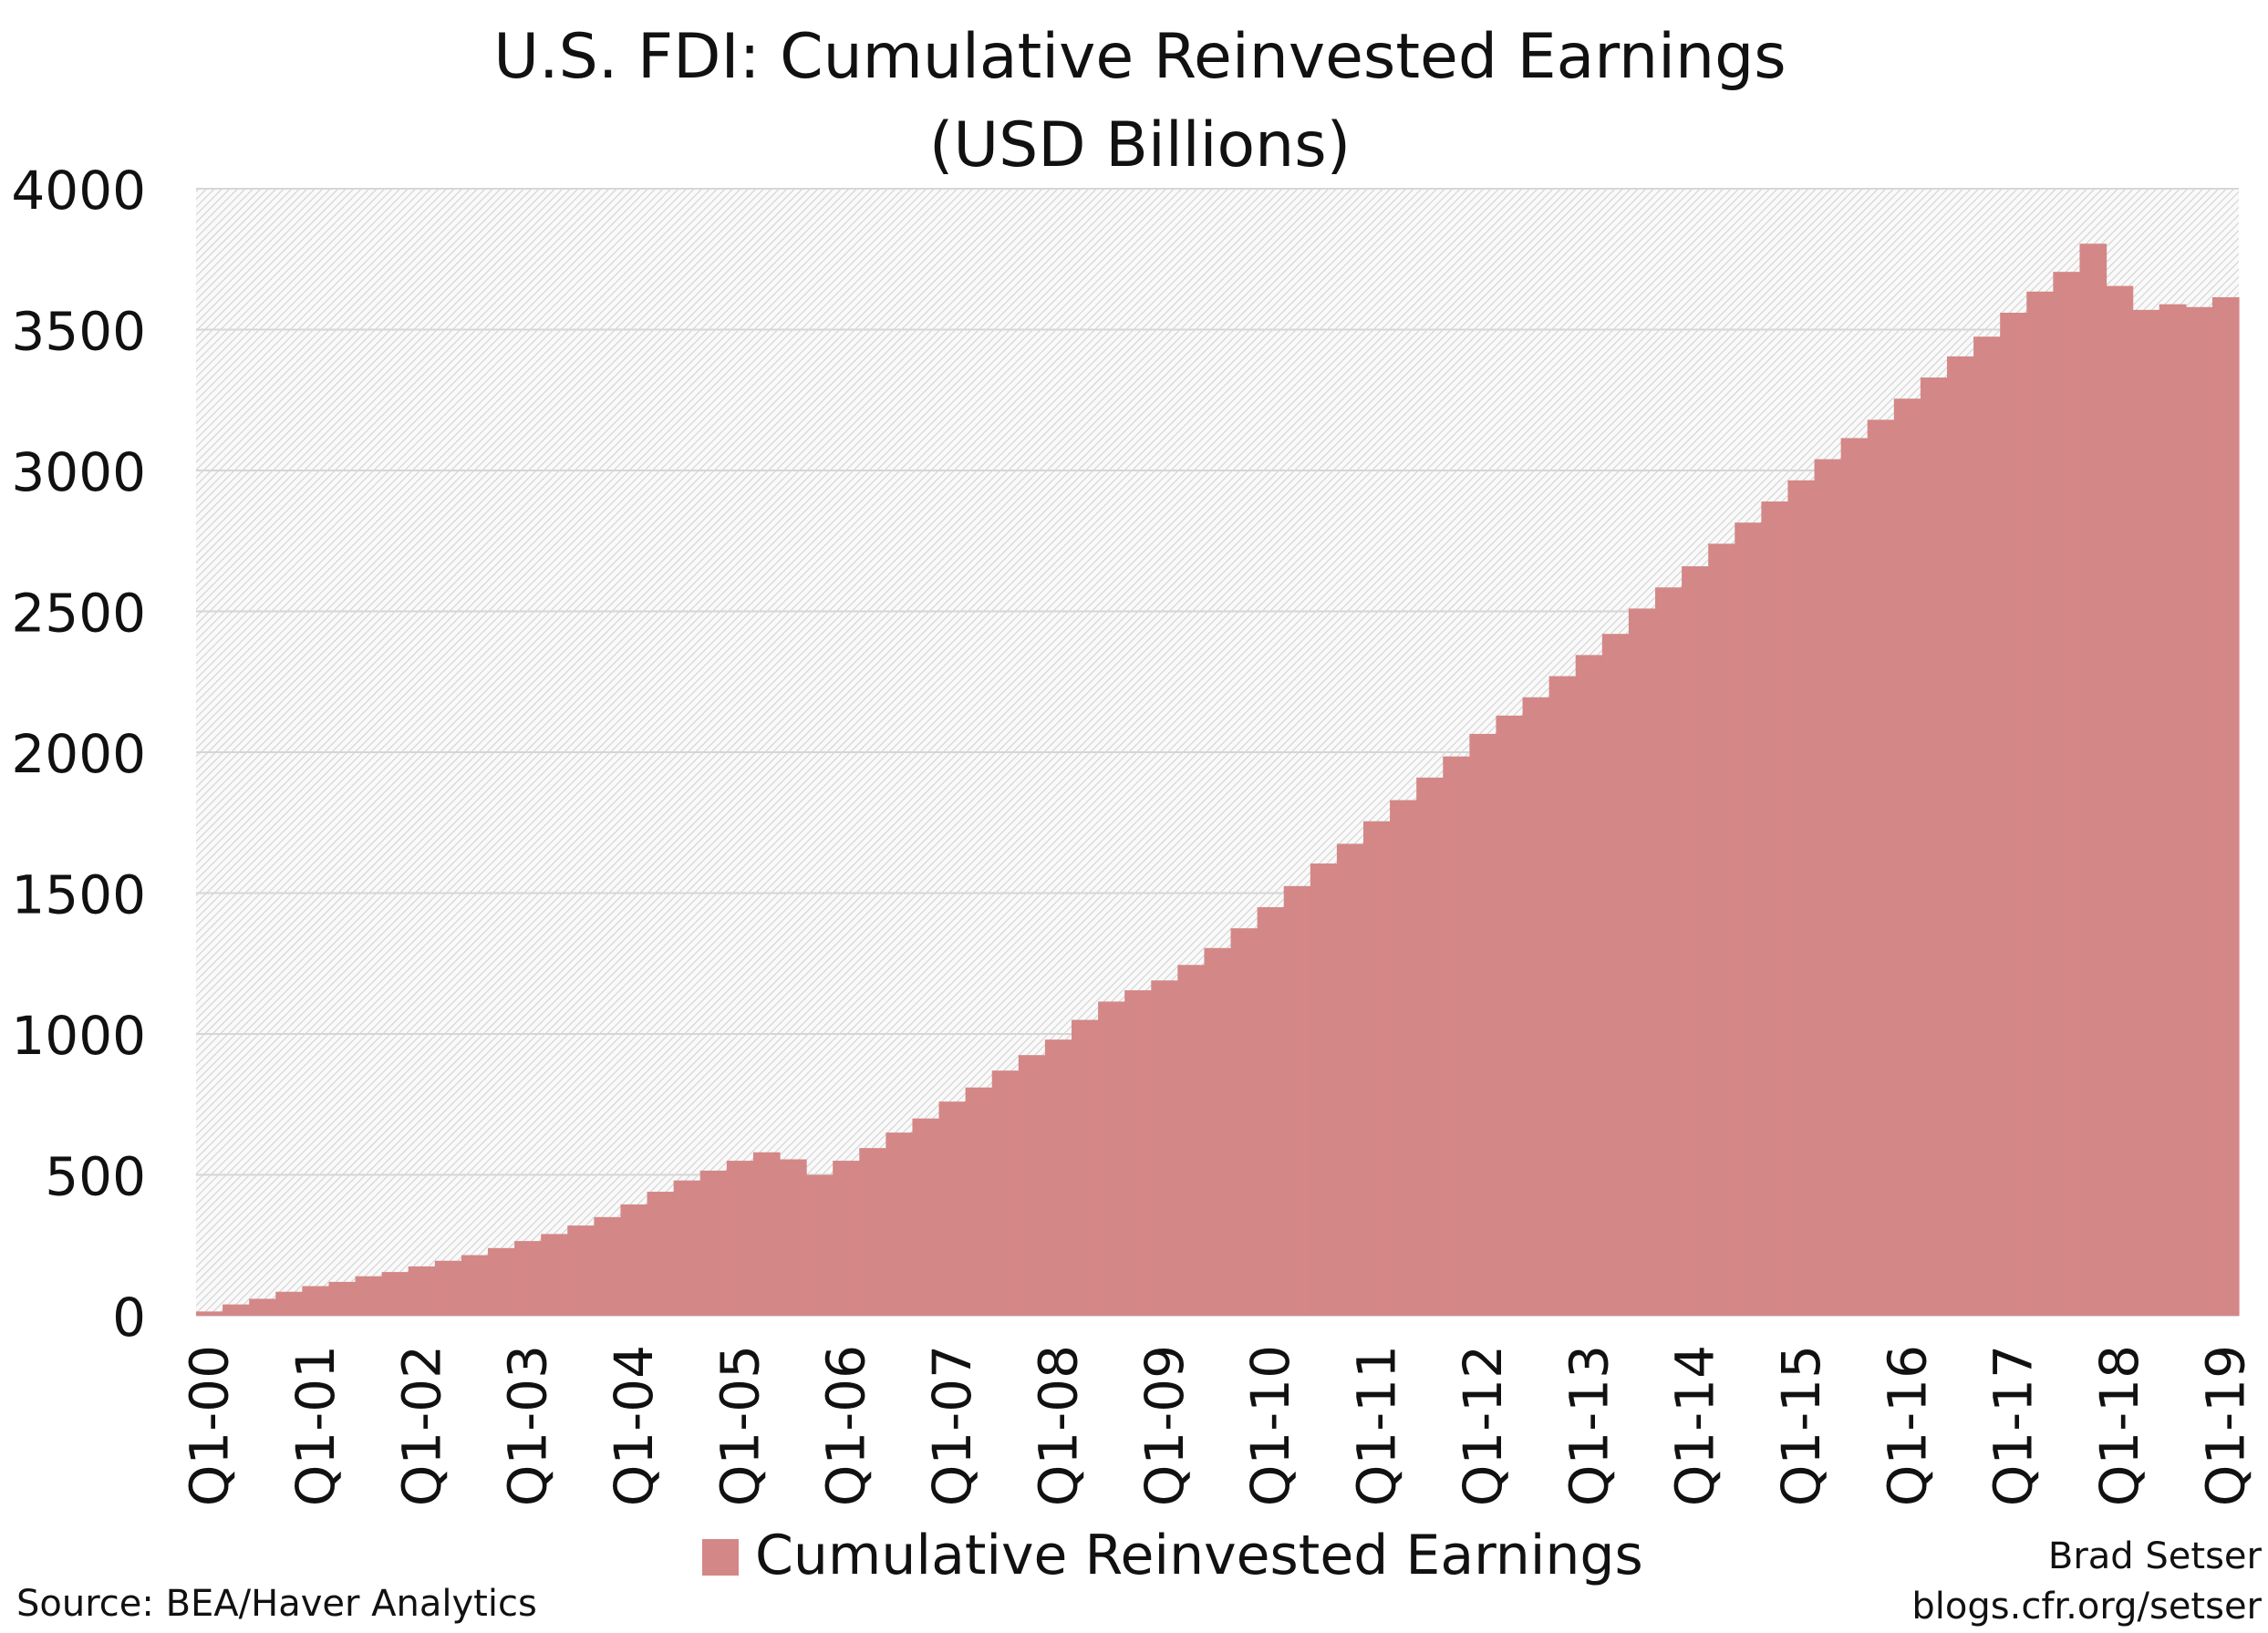 This screenshot has height=1633, width=2268. Describe the element at coordinates (846, 1425) in the screenshot. I see `x-tick-label: Q1-06` at that location.